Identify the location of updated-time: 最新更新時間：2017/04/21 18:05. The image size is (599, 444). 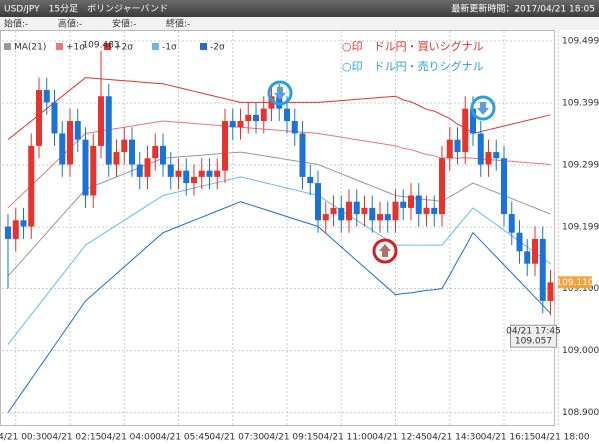
(523, 9).